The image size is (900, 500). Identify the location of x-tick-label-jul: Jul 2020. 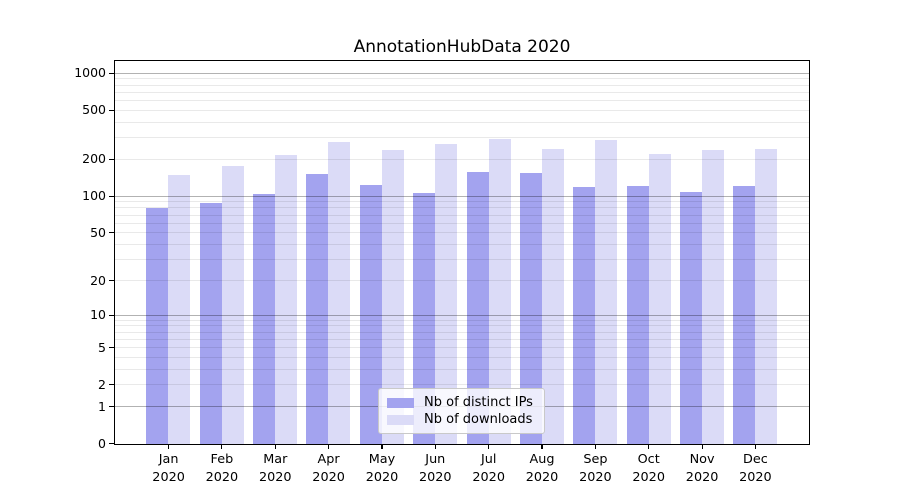
(488, 468).